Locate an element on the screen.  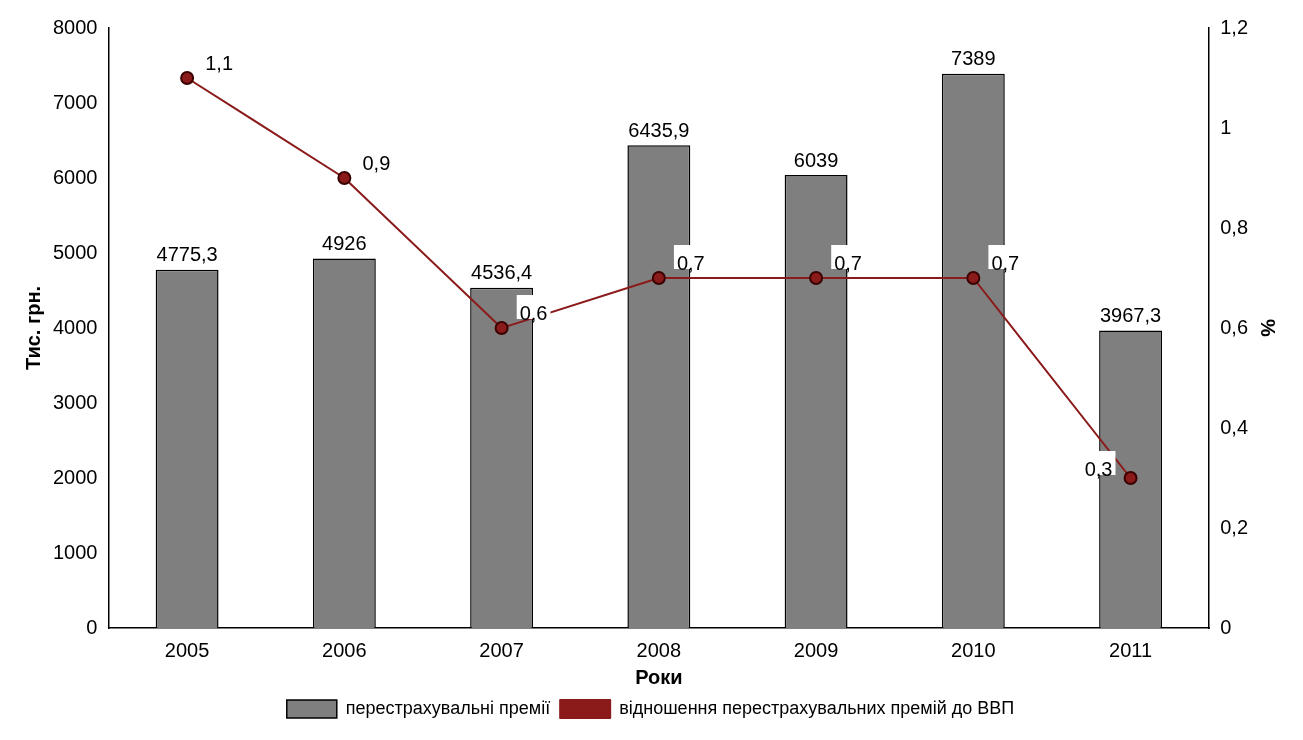
x-tick-label: 2006 is located at coordinates (344, 649).